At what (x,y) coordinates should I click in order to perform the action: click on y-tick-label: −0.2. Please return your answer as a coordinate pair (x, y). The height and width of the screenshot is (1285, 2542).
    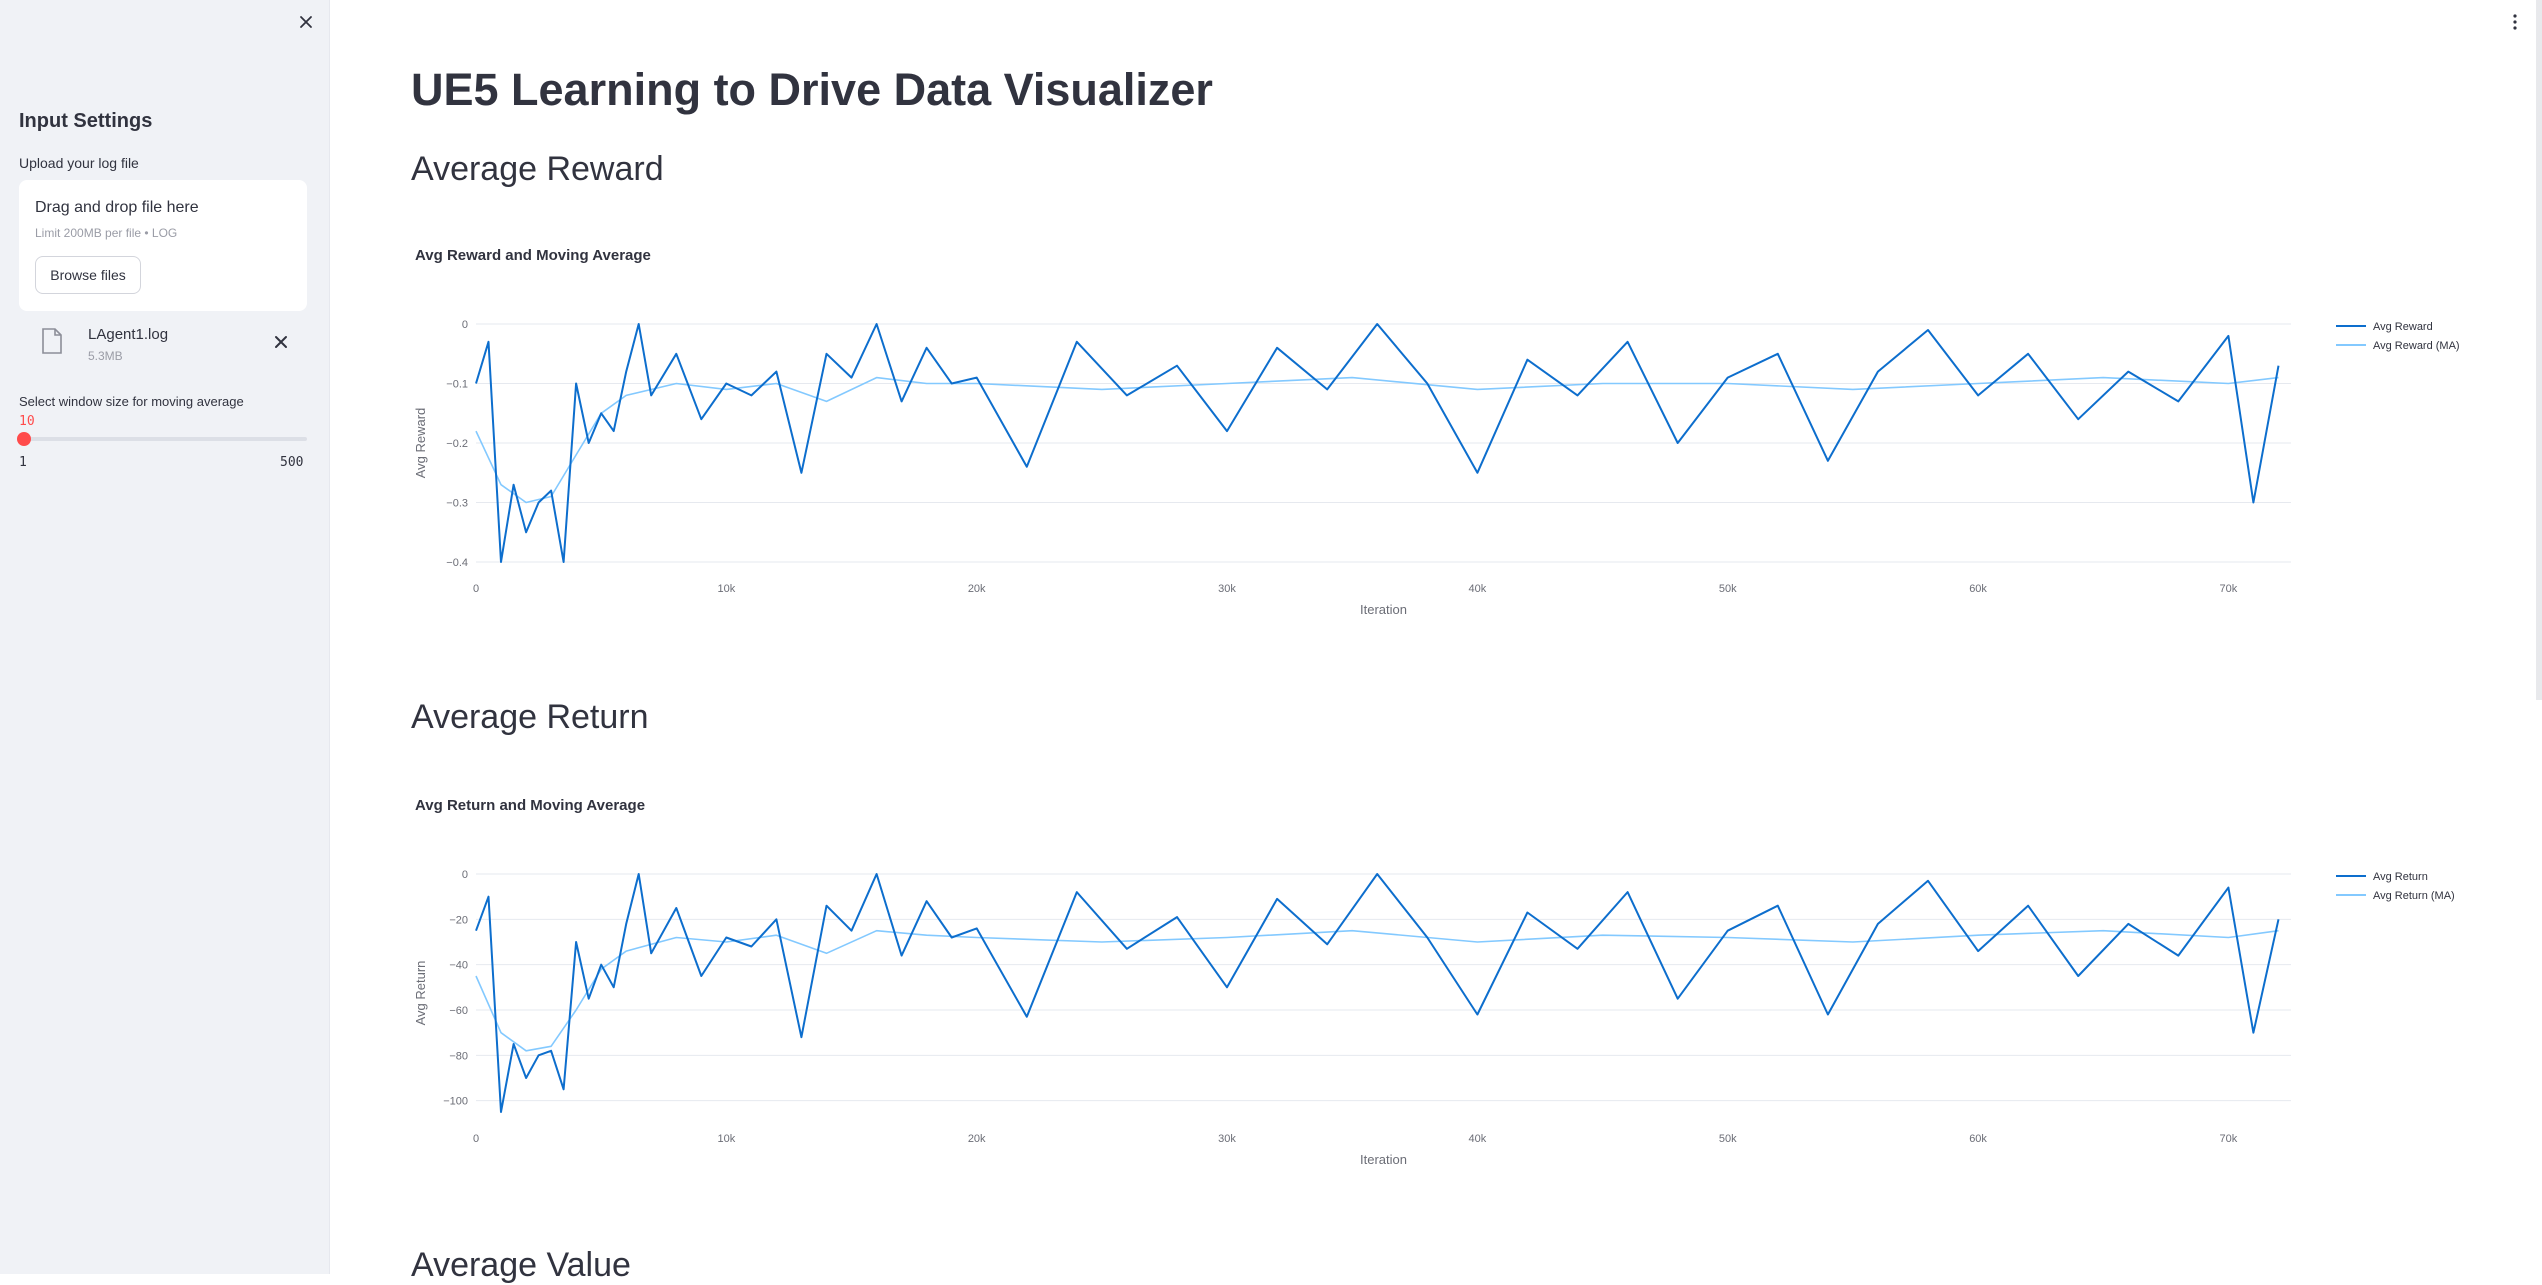
    Looking at the image, I should click on (457, 444).